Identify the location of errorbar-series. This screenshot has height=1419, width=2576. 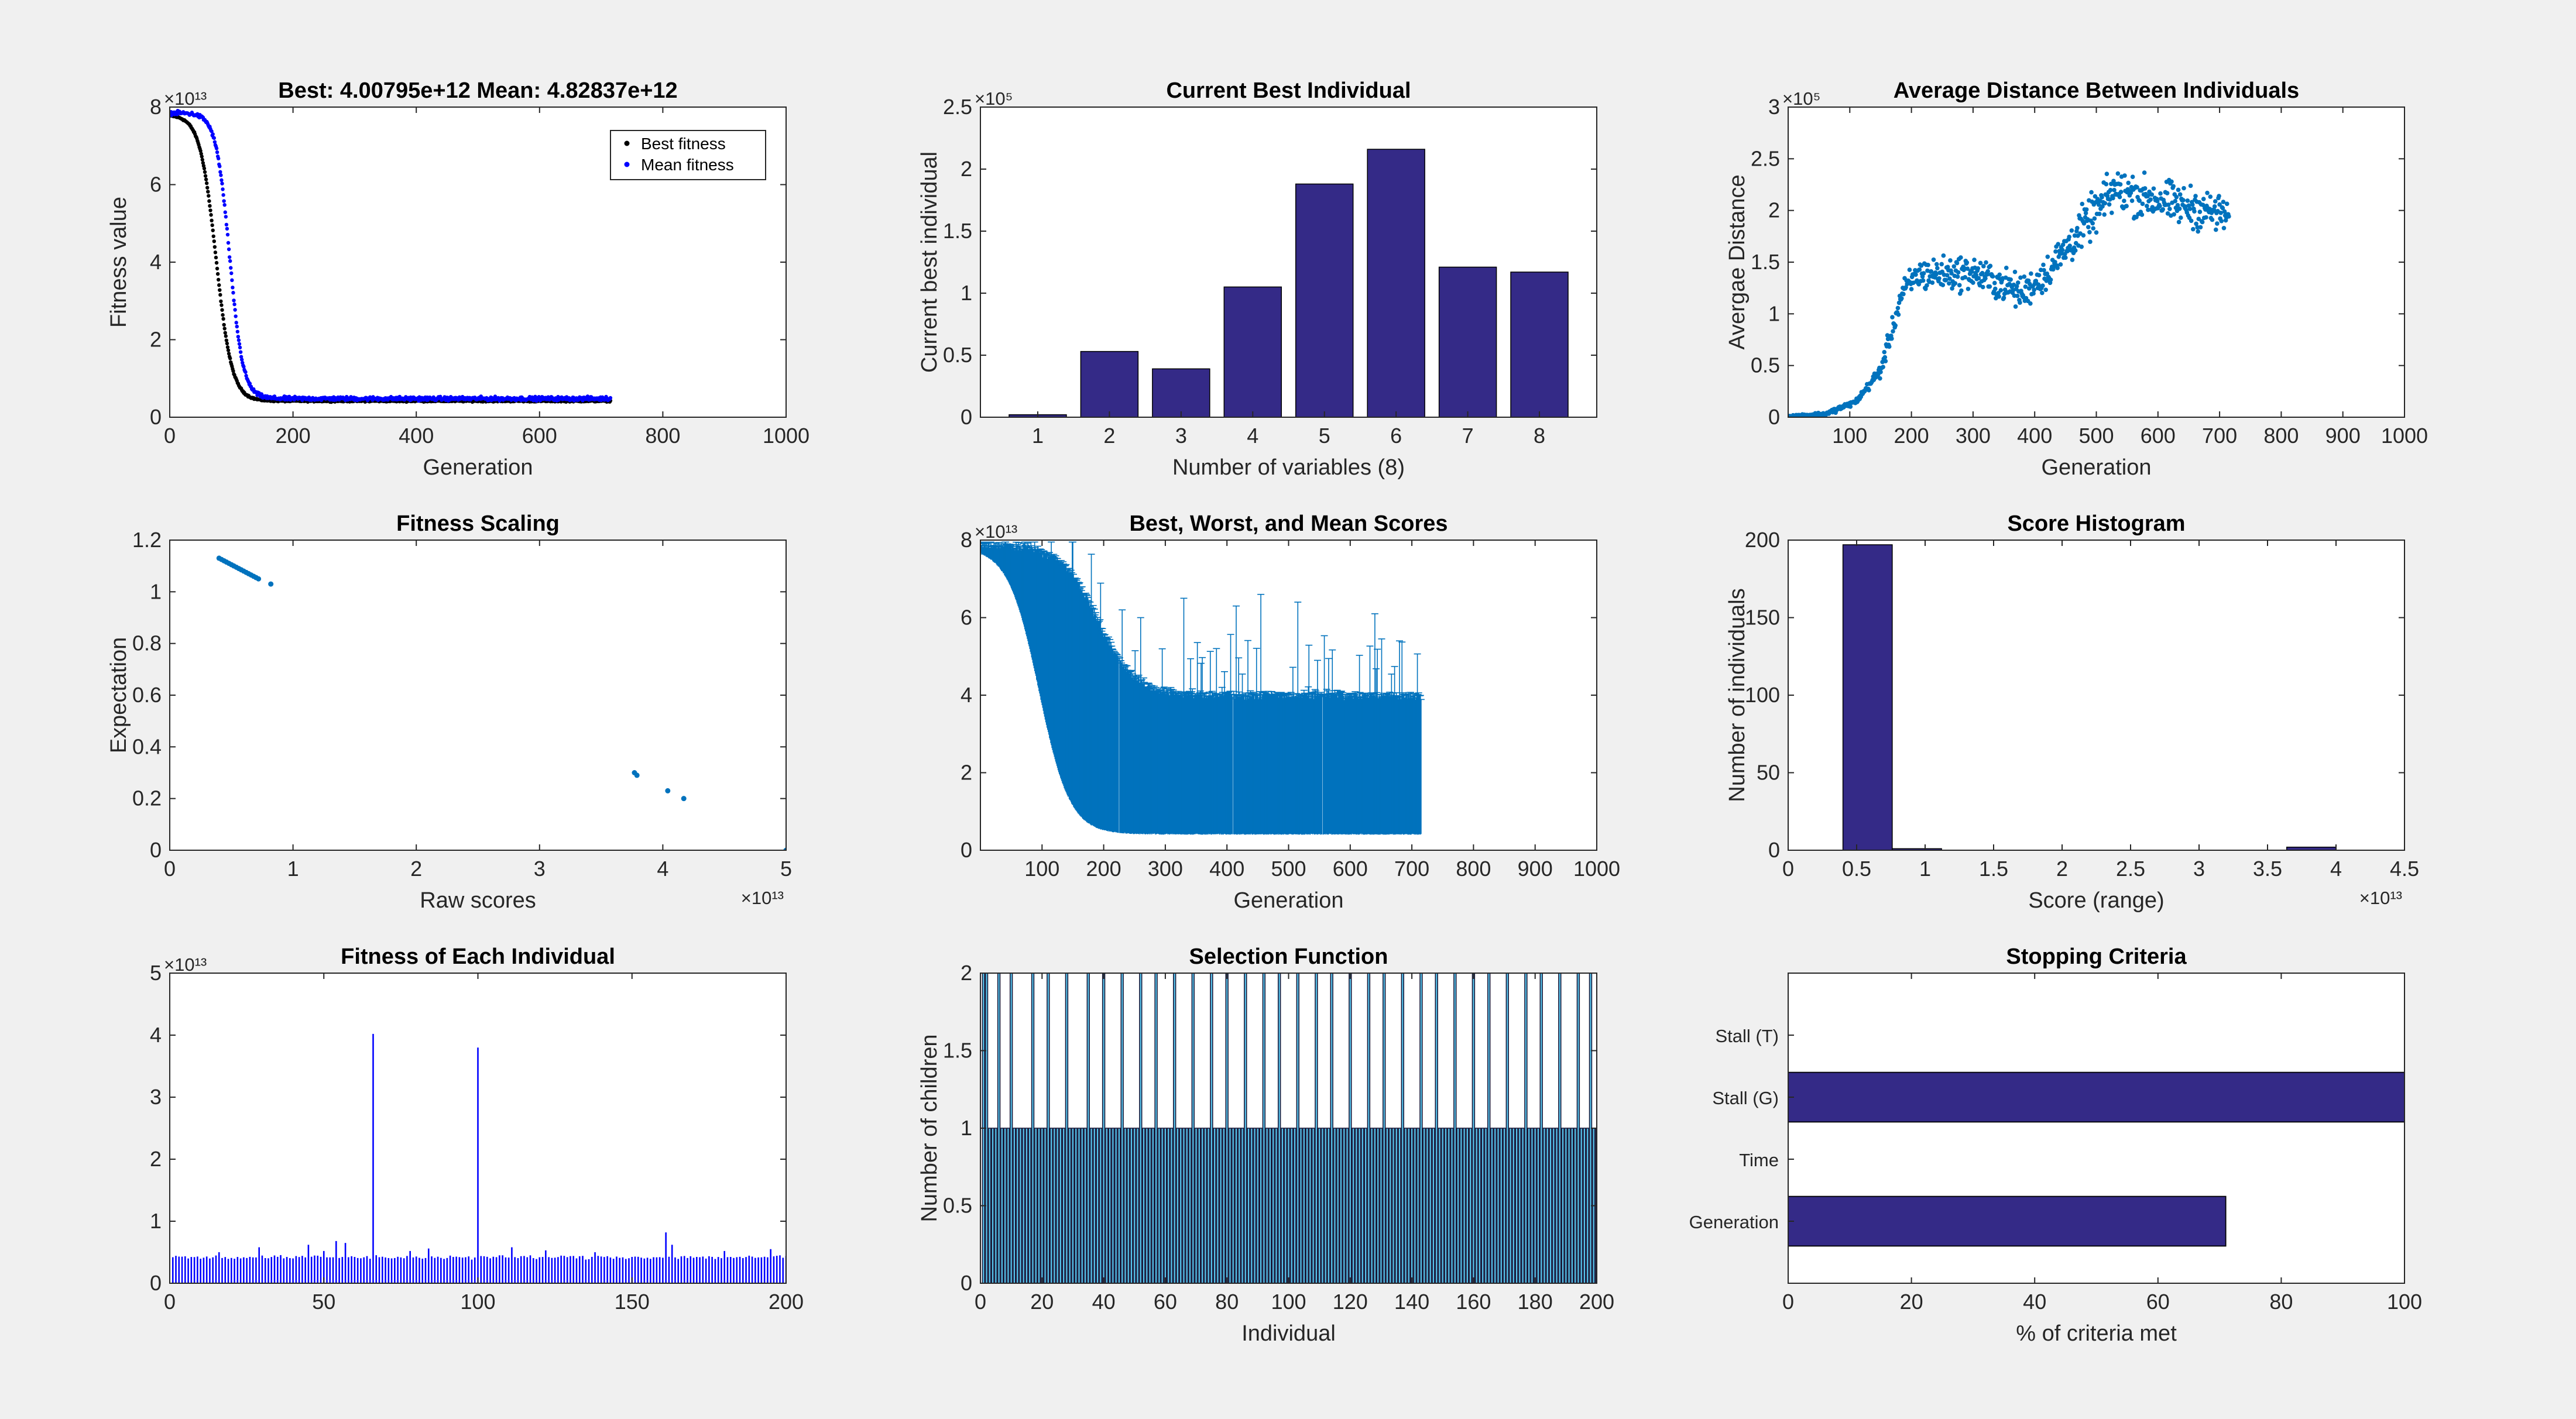
(1202, 688).